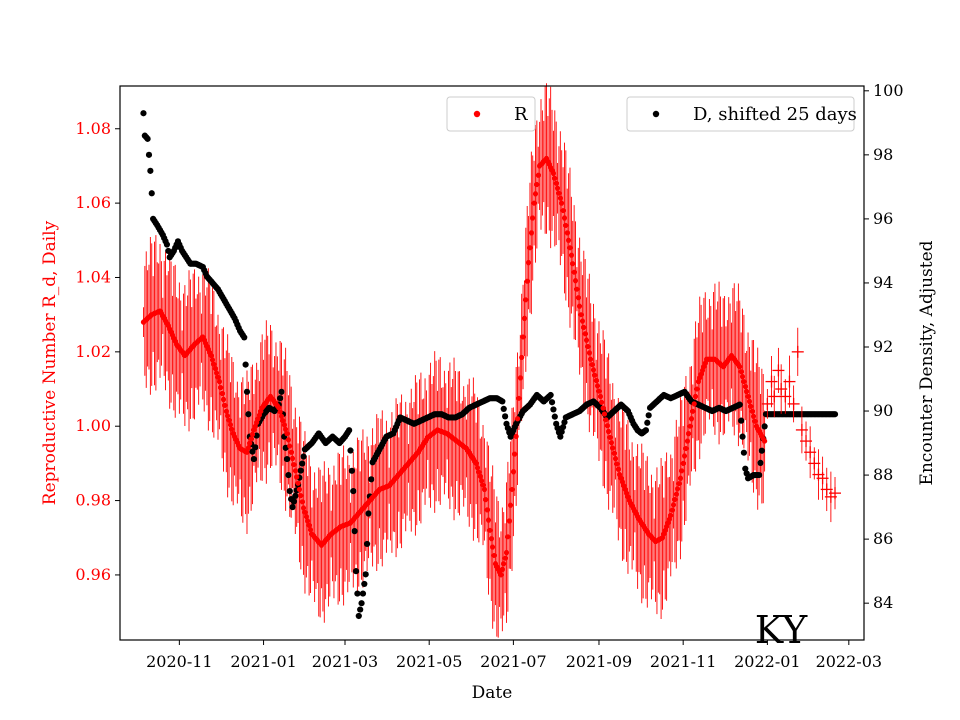  What do you see at coordinates (93, 500) in the screenshot?
I see `y-left-tick-label: 0.98` at bounding box center [93, 500].